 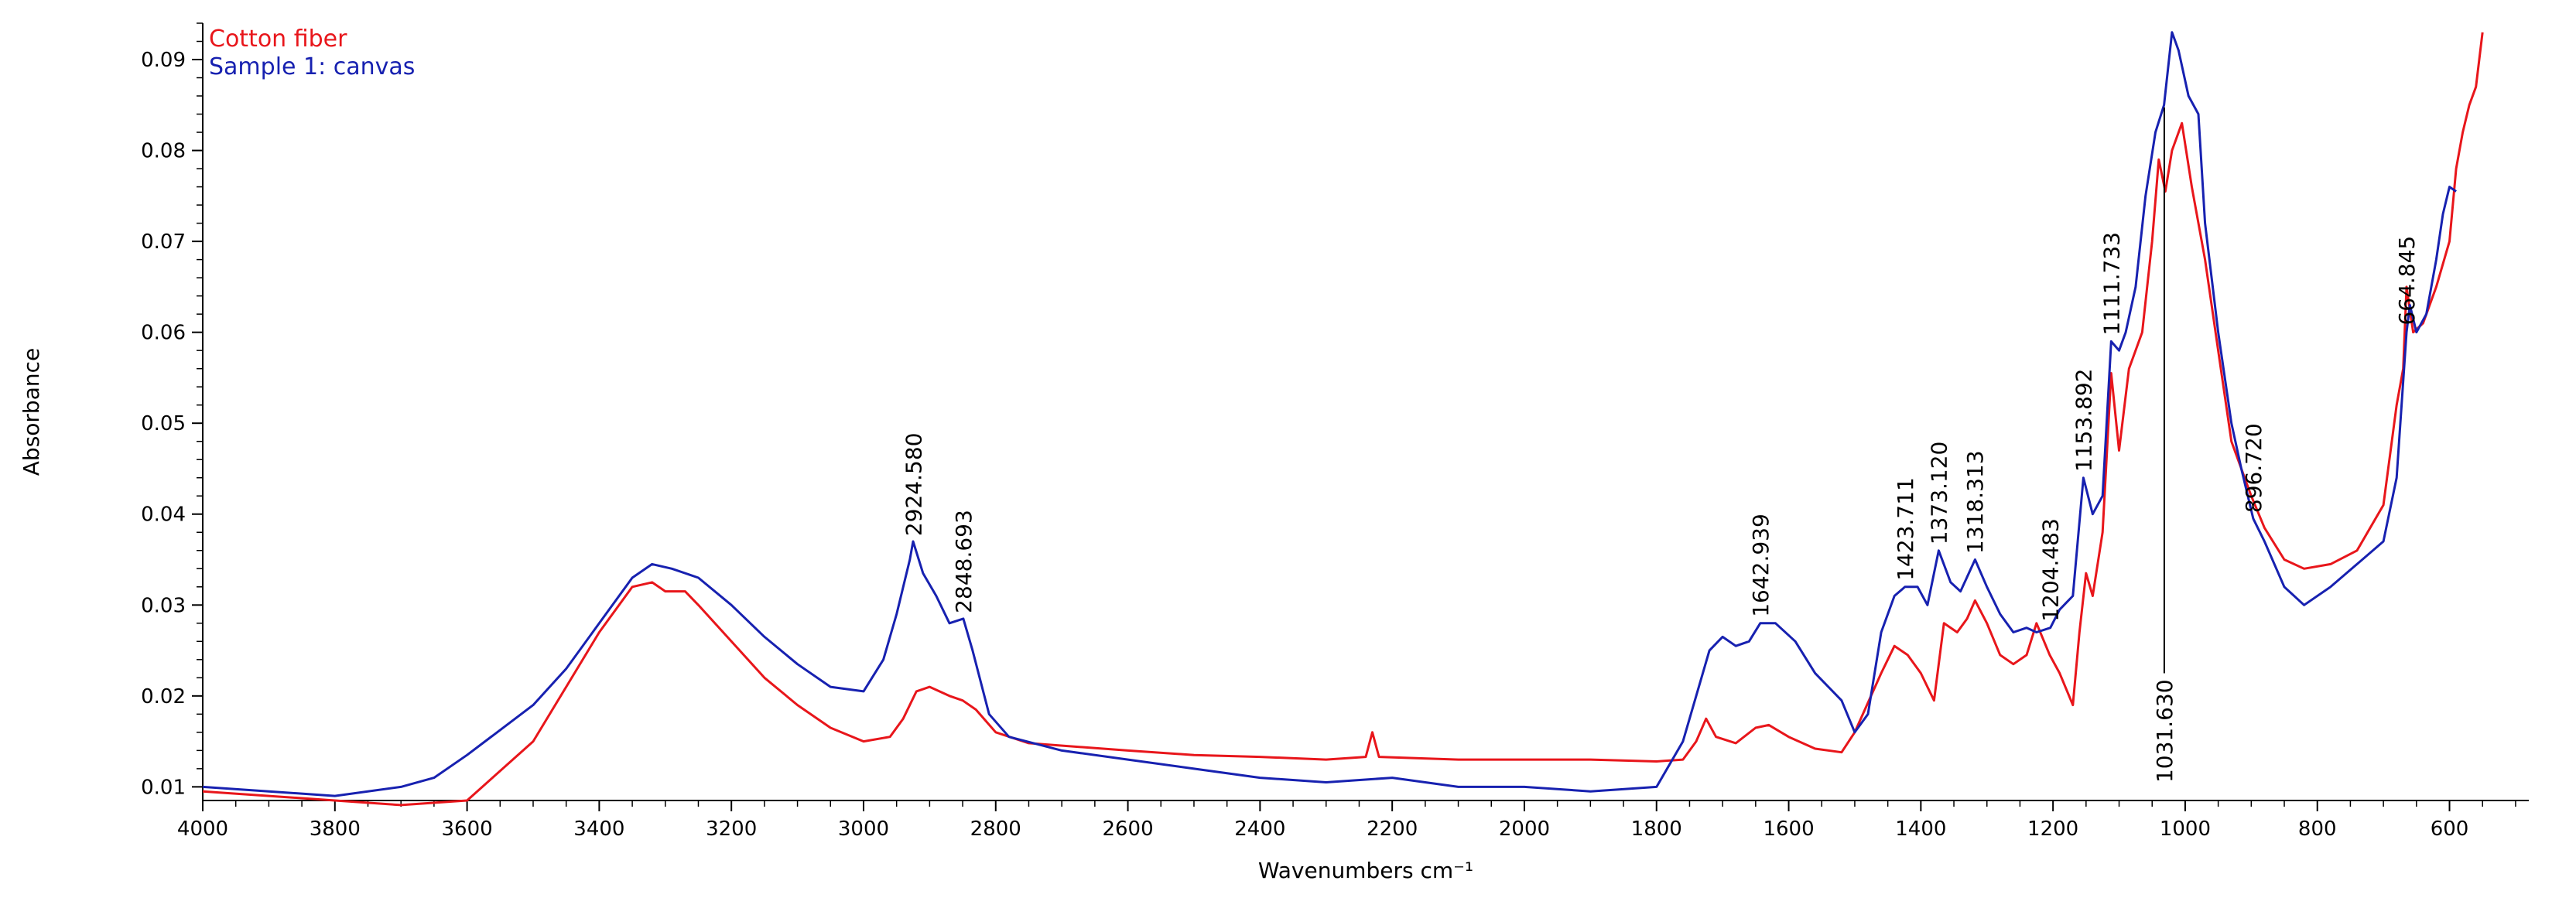 I want to click on peak-label: 1423.711, so click(x=1905, y=529).